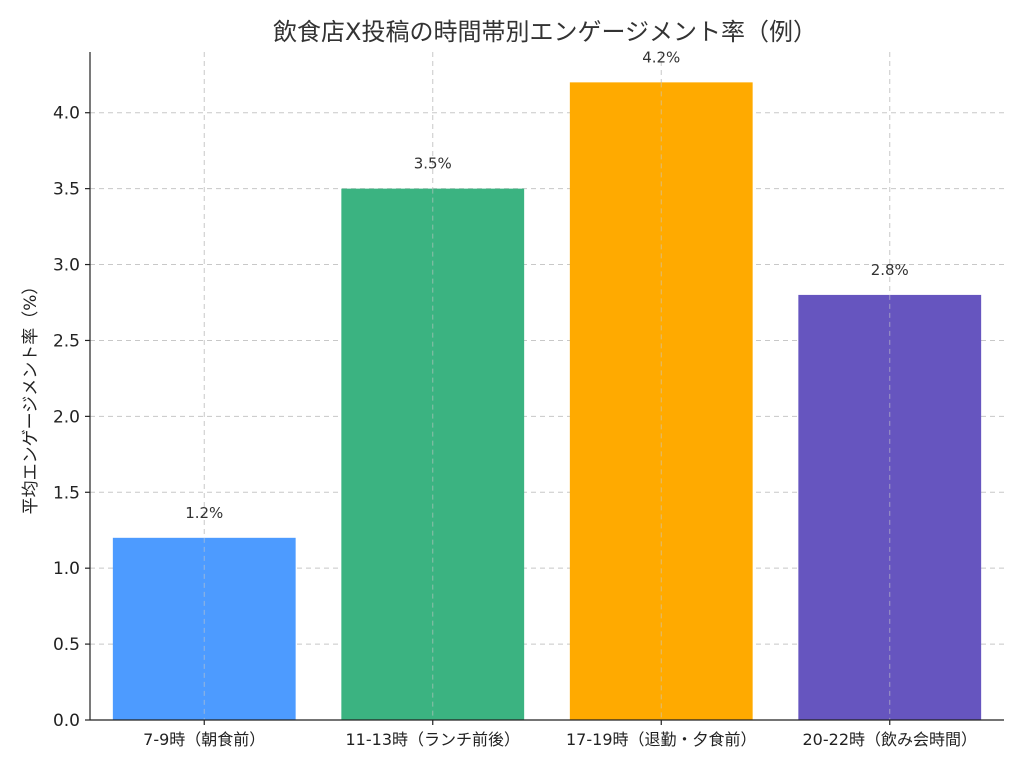  Describe the element at coordinates (890, 270) in the screenshot. I see `data-label: 2.8%` at that location.